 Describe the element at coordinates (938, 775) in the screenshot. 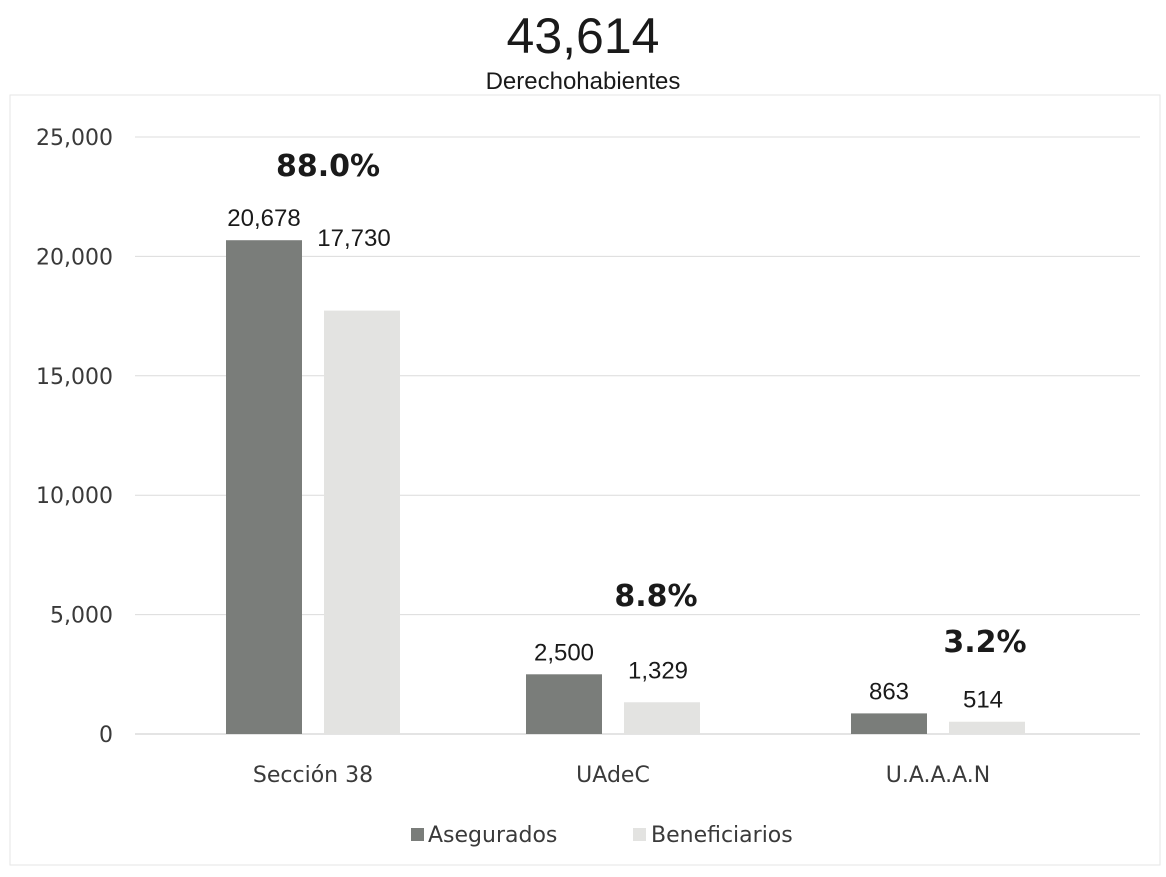

I see `x-category-label: U.A.A.A.N` at that location.